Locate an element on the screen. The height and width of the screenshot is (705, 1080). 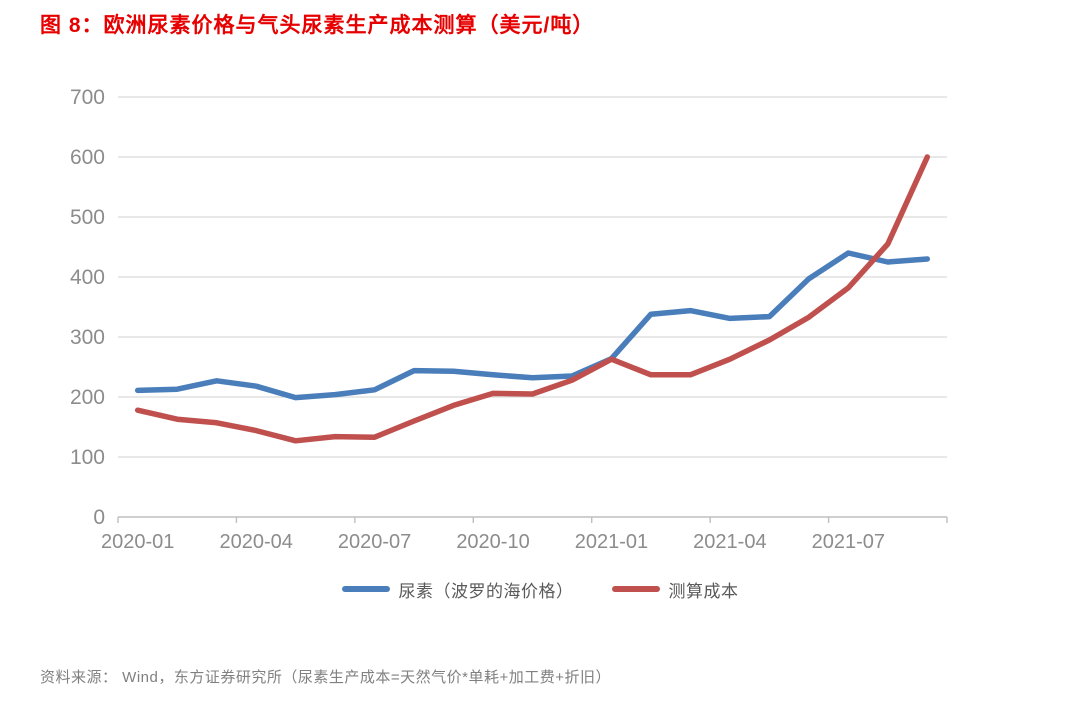
y-axis-label: 400 is located at coordinates (87, 277).